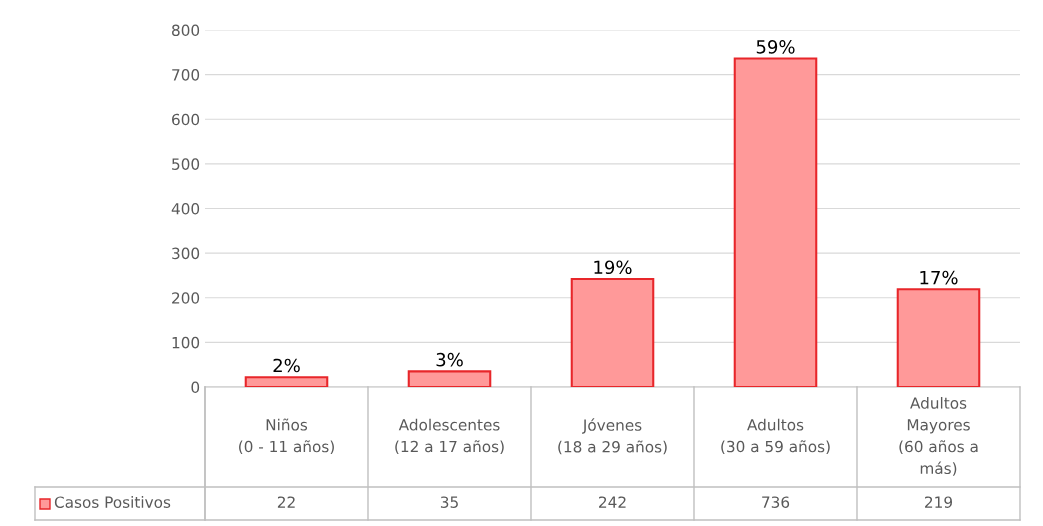 The height and width of the screenshot is (526, 1043). Describe the element at coordinates (186, 30) in the screenshot. I see `y-tick-label: 800` at that location.